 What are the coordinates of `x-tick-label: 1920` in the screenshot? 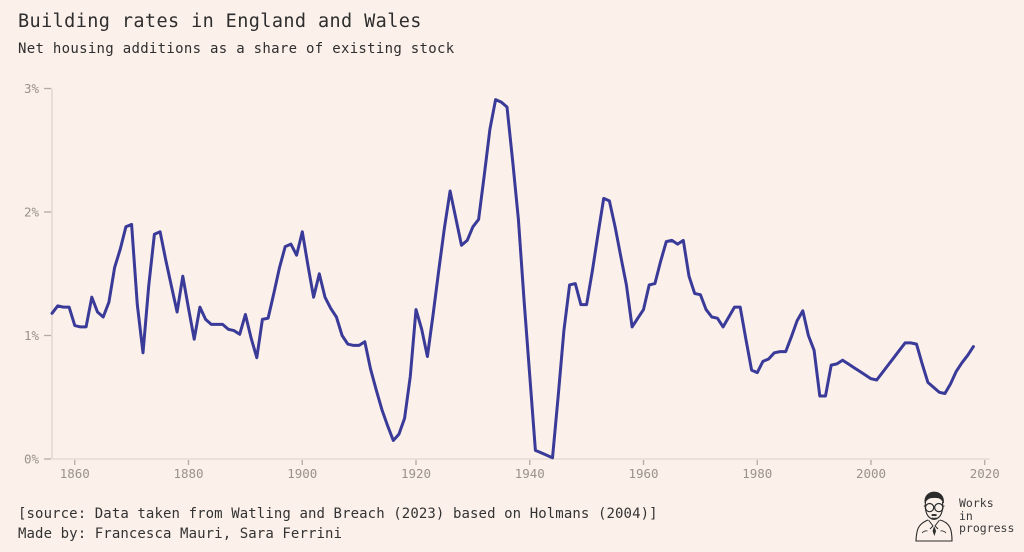 It's located at (416, 473).